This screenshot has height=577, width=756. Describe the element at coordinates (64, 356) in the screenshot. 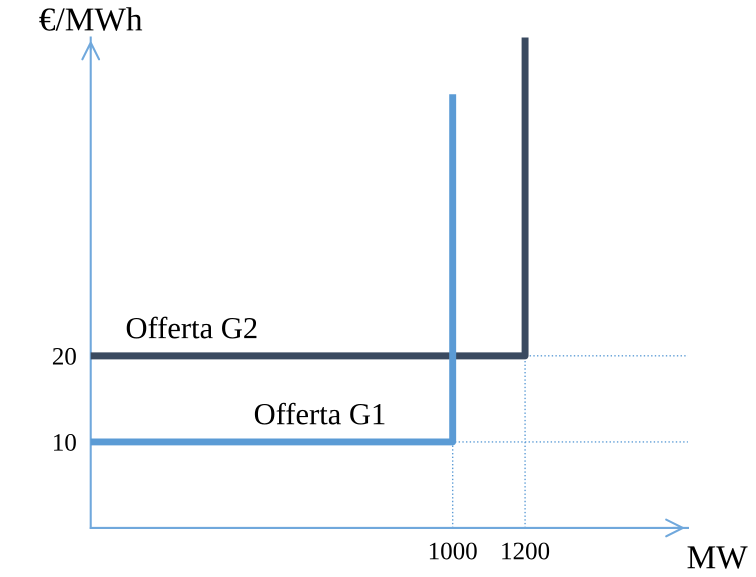

I see `y-tick-label: 20` at that location.